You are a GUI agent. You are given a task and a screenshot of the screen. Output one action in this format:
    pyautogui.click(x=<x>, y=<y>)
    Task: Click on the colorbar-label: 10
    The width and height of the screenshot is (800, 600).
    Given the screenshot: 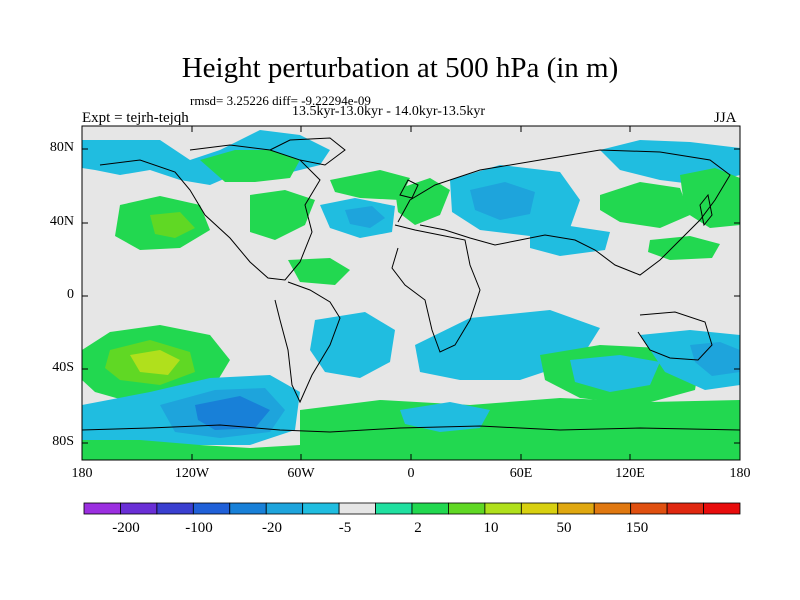 What is the action you would take?
    pyautogui.click(x=491, y=528)
    